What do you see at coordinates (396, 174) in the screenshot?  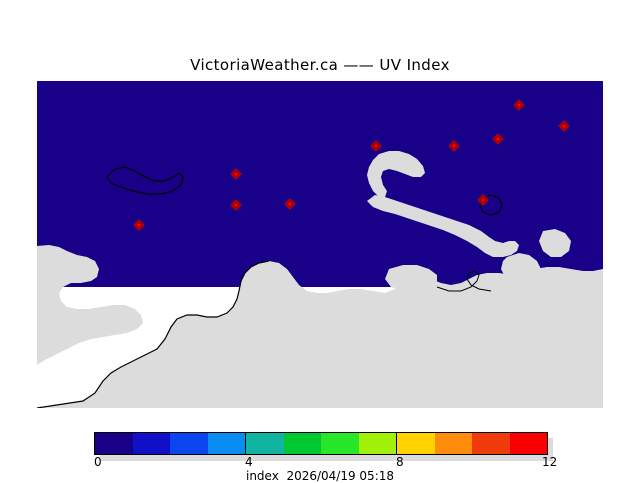 I see `land-north-spit` at bounding box center [396, 174].